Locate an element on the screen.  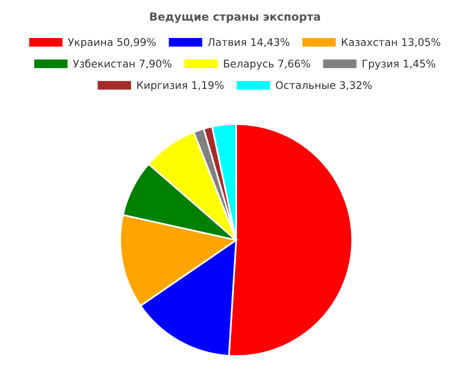
chart-title: Ведущие страны экспорта is located at coordinates (235, 17).